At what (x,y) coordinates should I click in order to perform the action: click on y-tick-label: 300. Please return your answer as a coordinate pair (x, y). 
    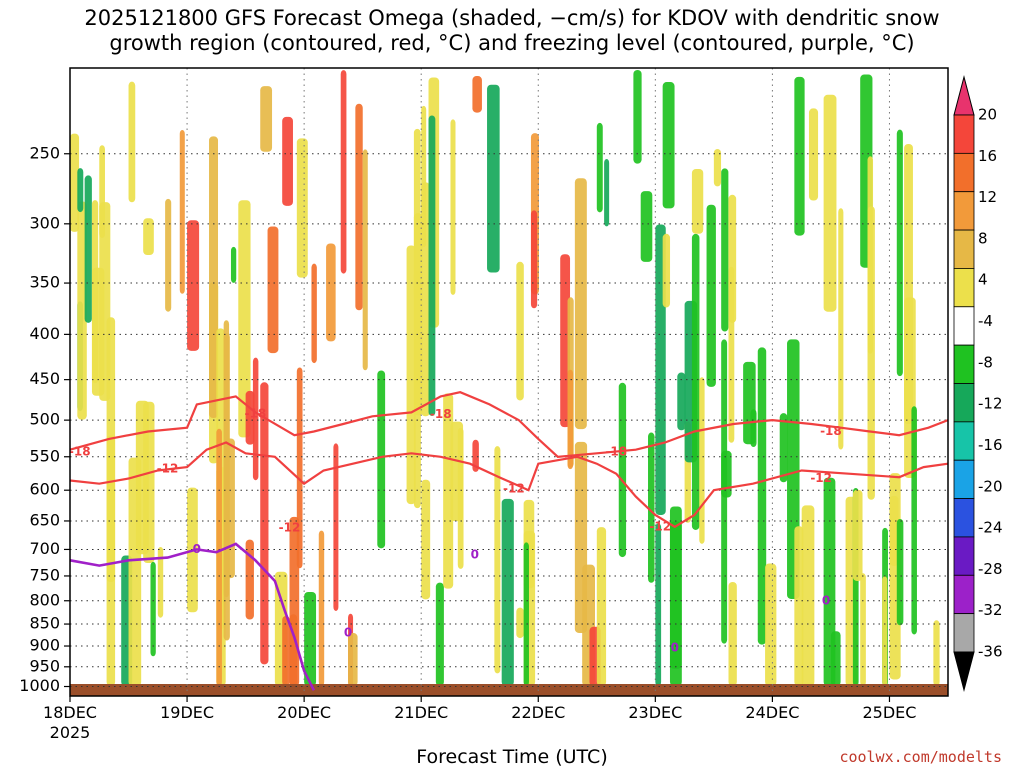
    Looking at the image, I should click on (44, 222).